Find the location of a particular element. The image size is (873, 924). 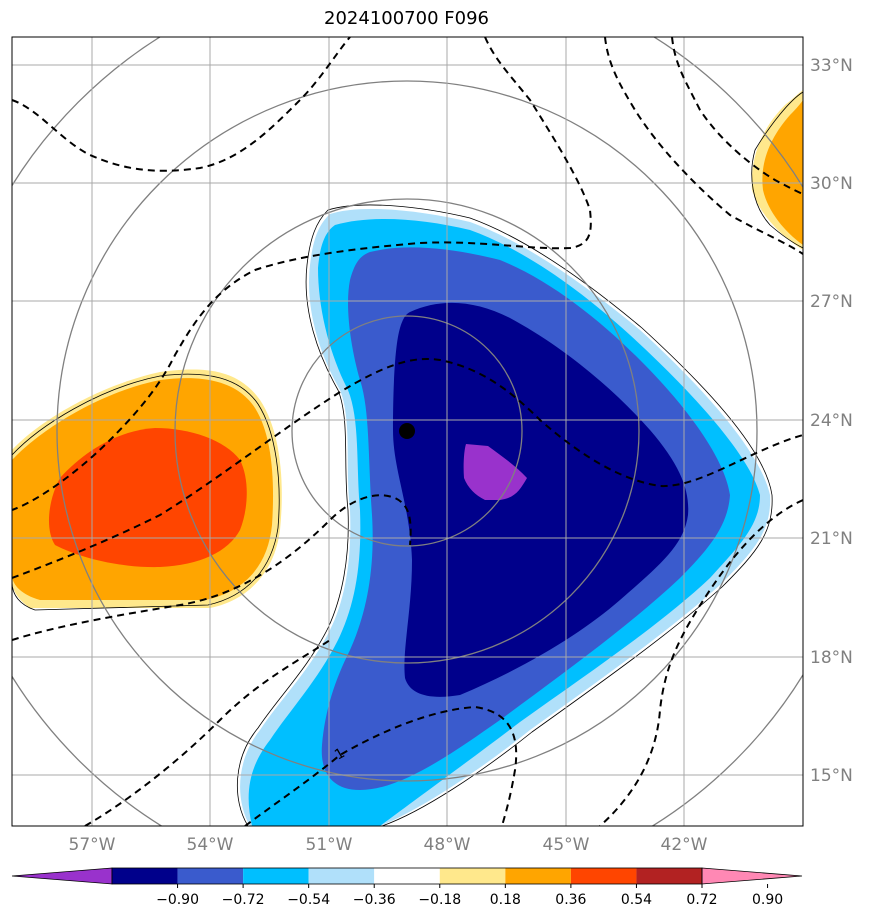

lat-label: 33°N is located at coordinates (831, 66).